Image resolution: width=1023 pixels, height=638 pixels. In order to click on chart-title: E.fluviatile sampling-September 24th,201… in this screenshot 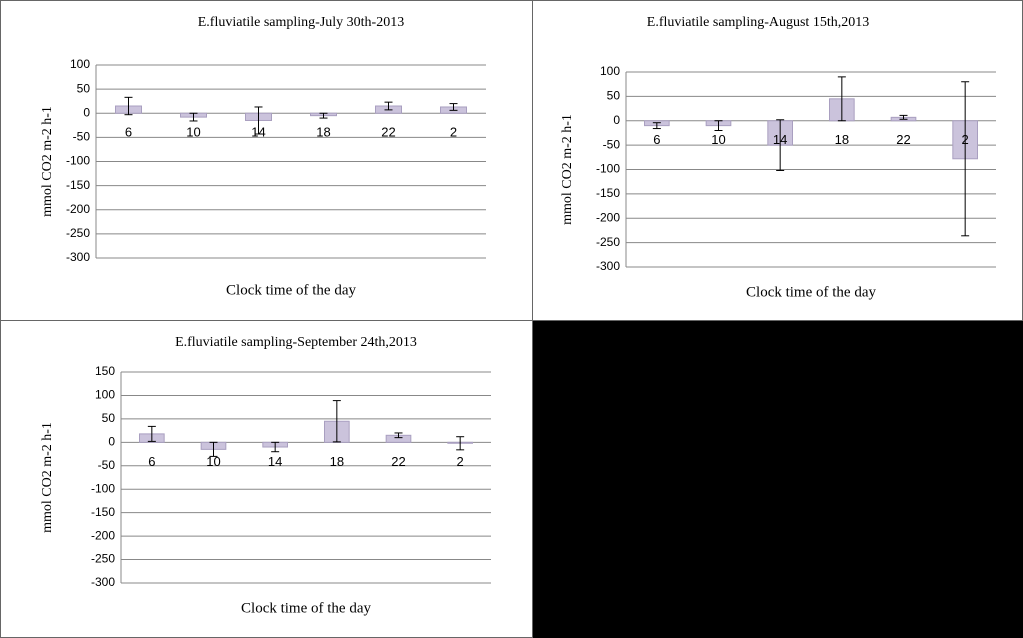, I will do `click(296, 342)`.